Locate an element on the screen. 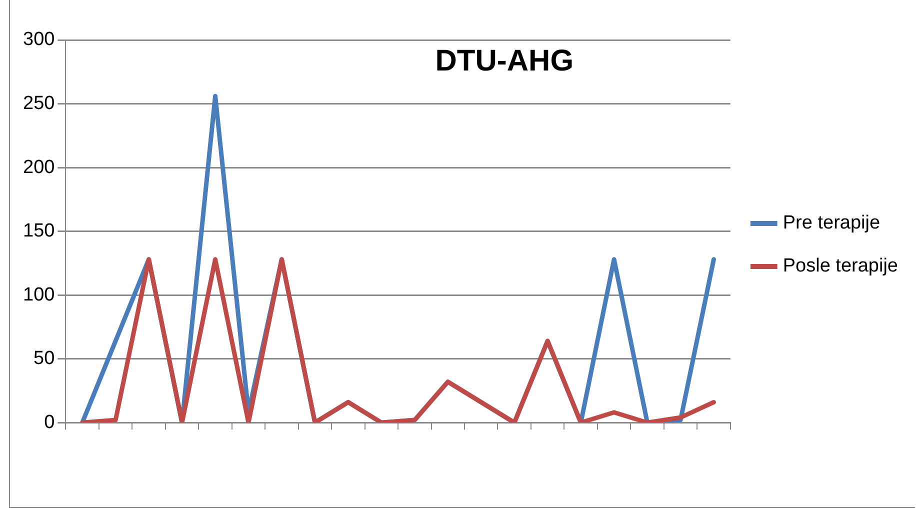 The image size is (918, 510). y-tick-label: 0 is located at coordinates (49, 422).